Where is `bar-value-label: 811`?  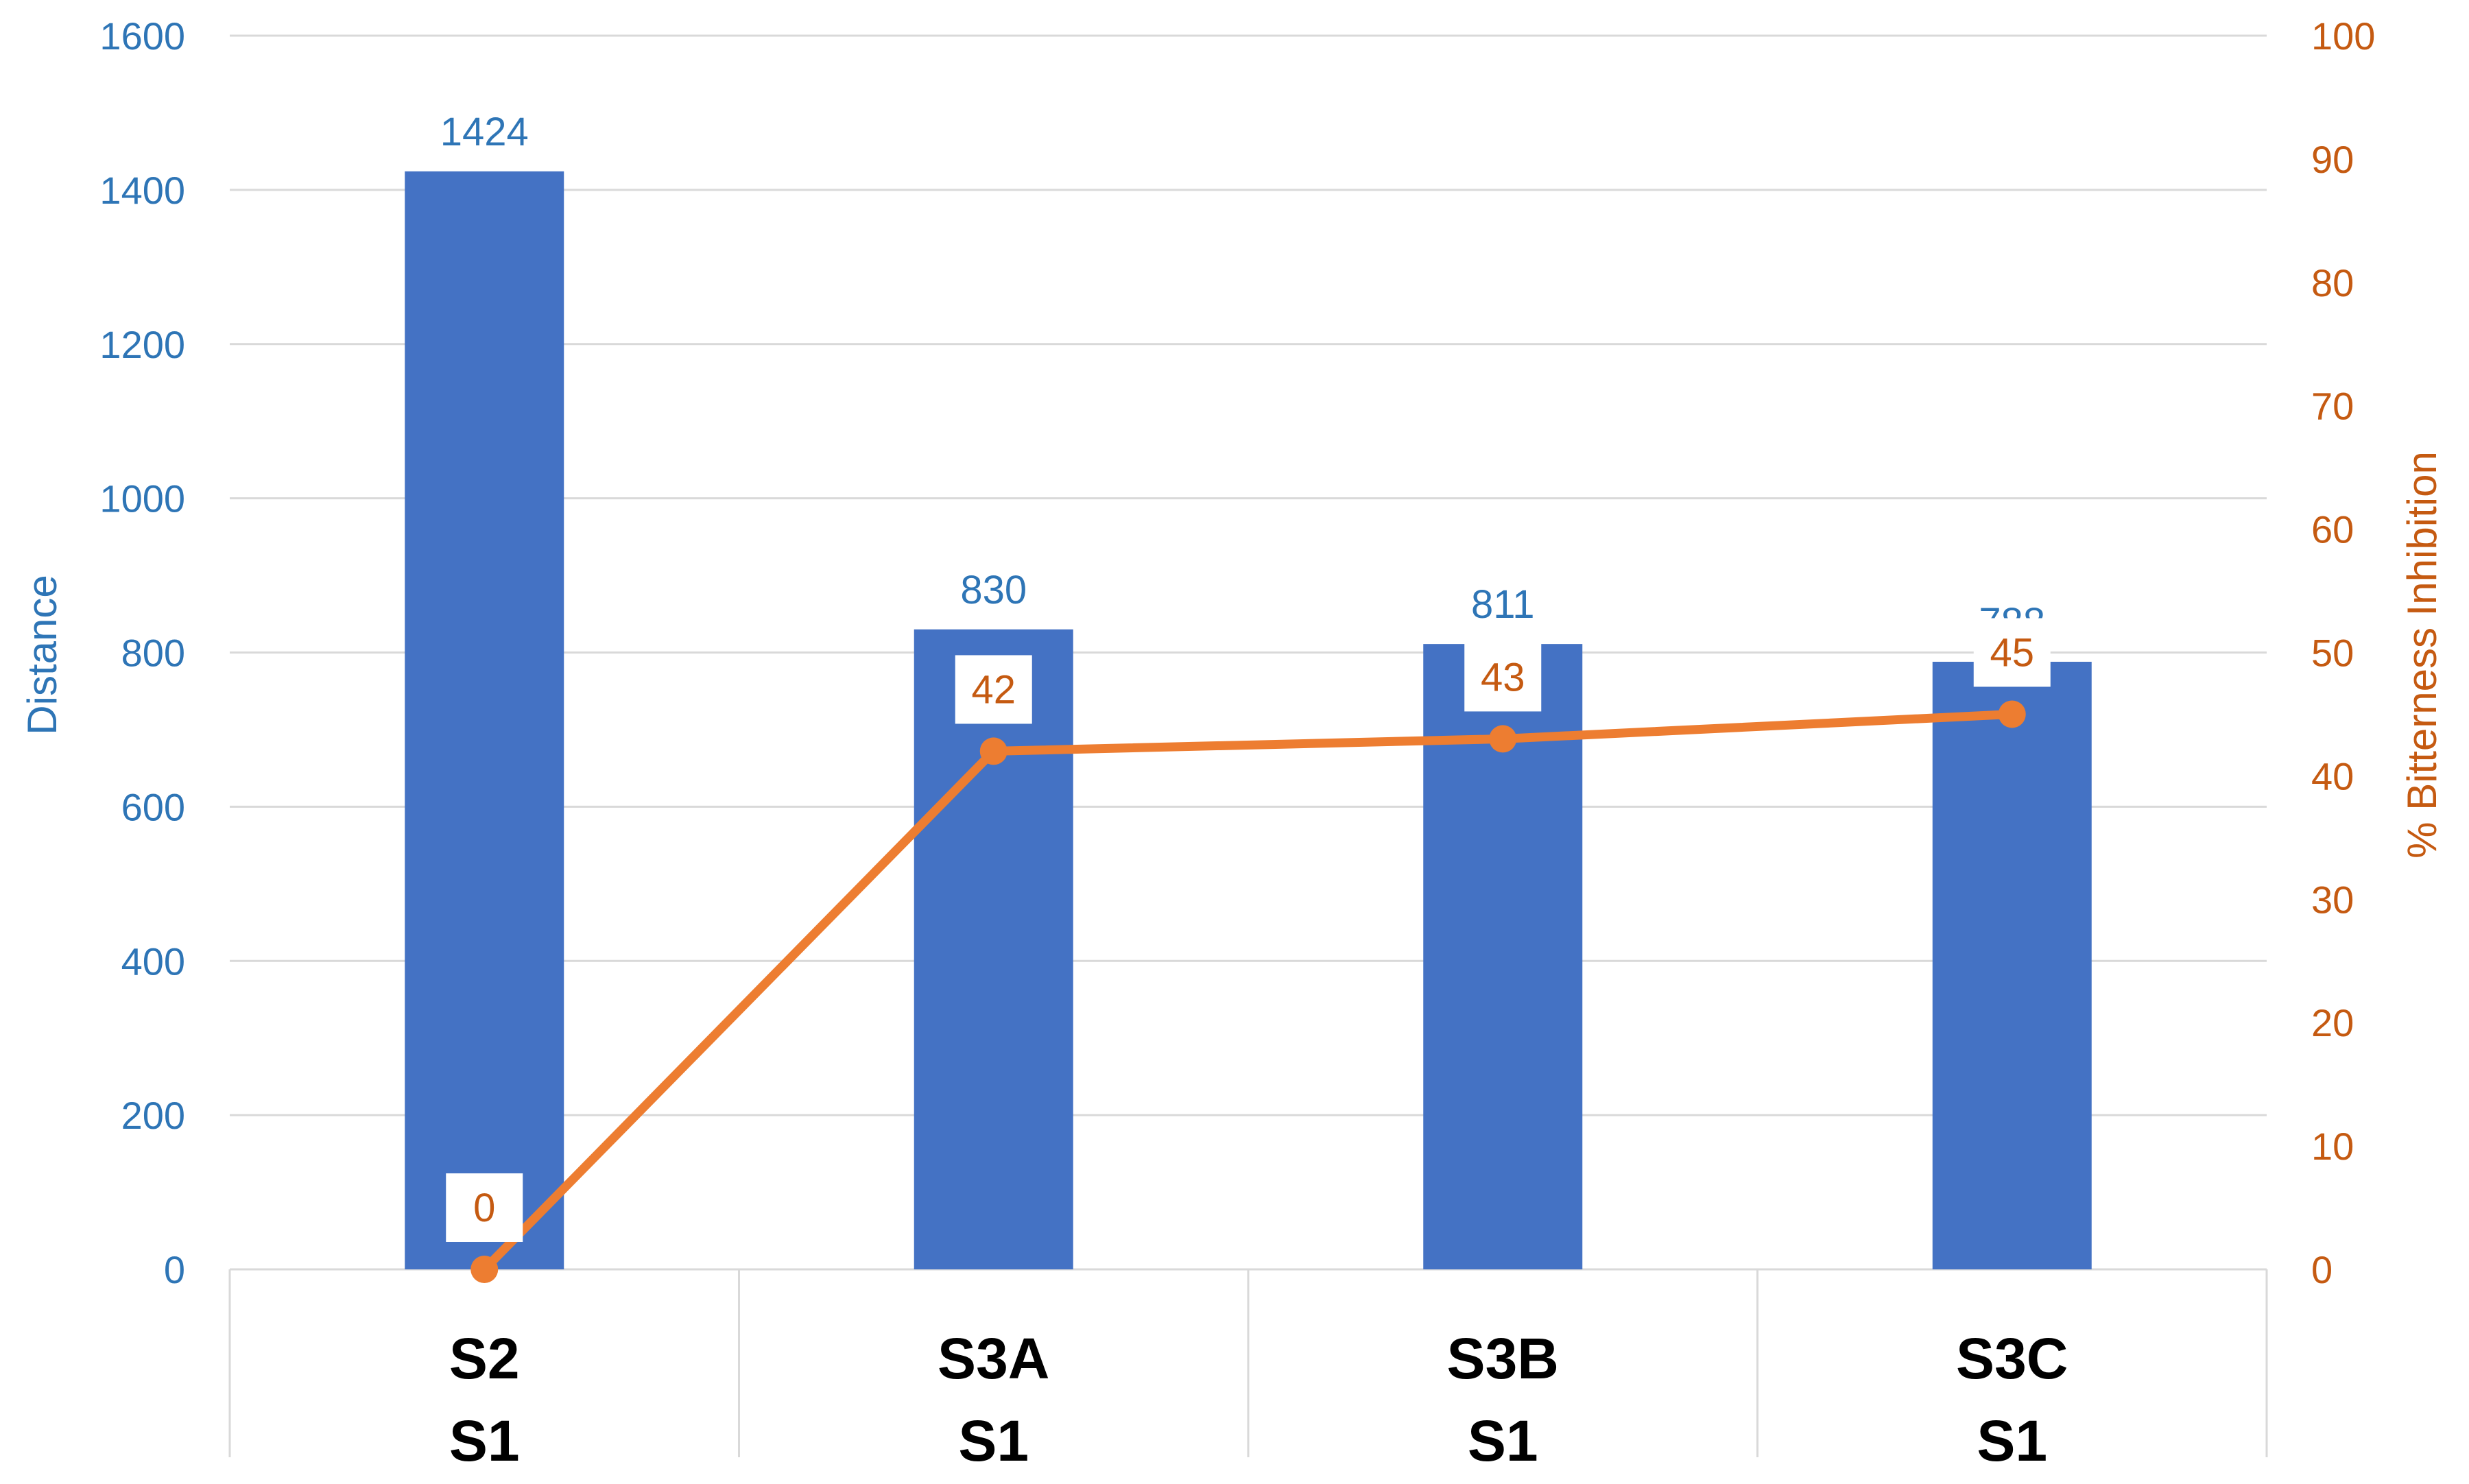 bar-value-label: 811 is located at coordinates (1502, 604).